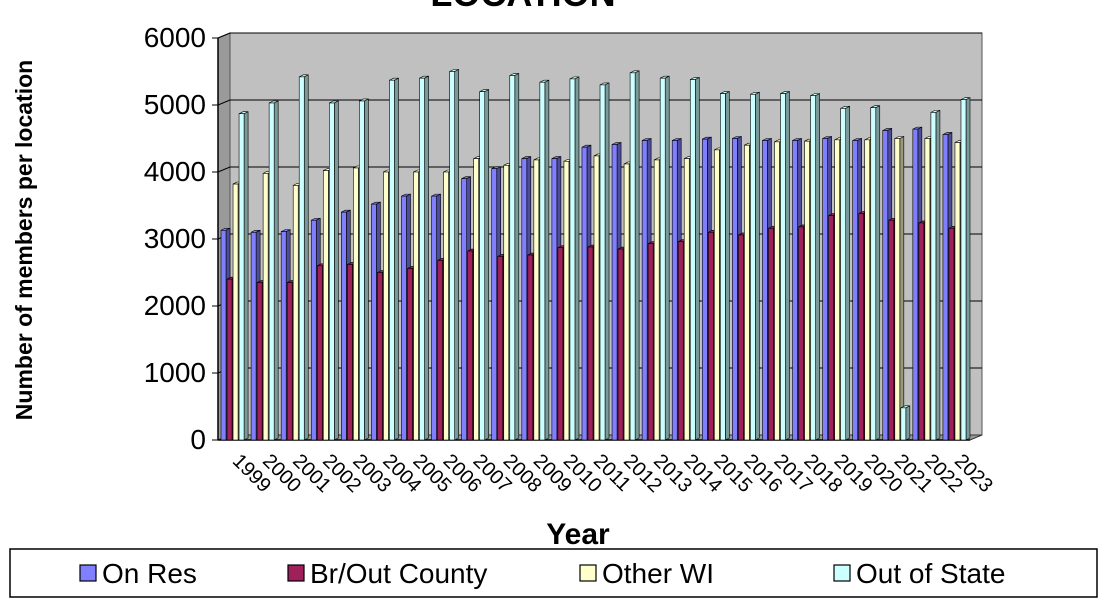  What do you see at coordinates (578, 534) in the screenshot?
I see `x-axis-label: Year` at bounding box center [578, 534].